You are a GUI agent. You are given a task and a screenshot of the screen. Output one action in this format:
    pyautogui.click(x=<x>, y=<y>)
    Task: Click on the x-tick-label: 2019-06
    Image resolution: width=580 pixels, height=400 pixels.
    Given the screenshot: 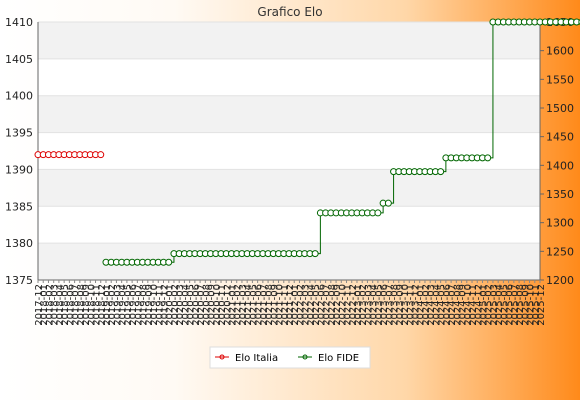 What is the action you would take?
    pyautogui.click(x=133, y=305)
    